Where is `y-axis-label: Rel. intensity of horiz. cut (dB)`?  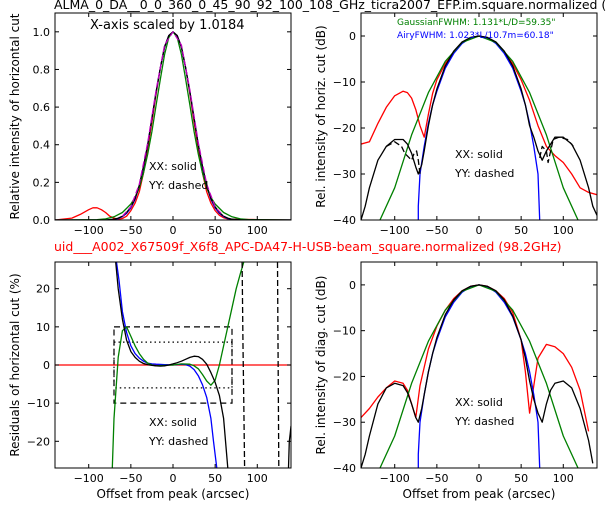 y-axis-label: Rel. intensity of horiz. cut (dB) is located at coordinates (321, 116).